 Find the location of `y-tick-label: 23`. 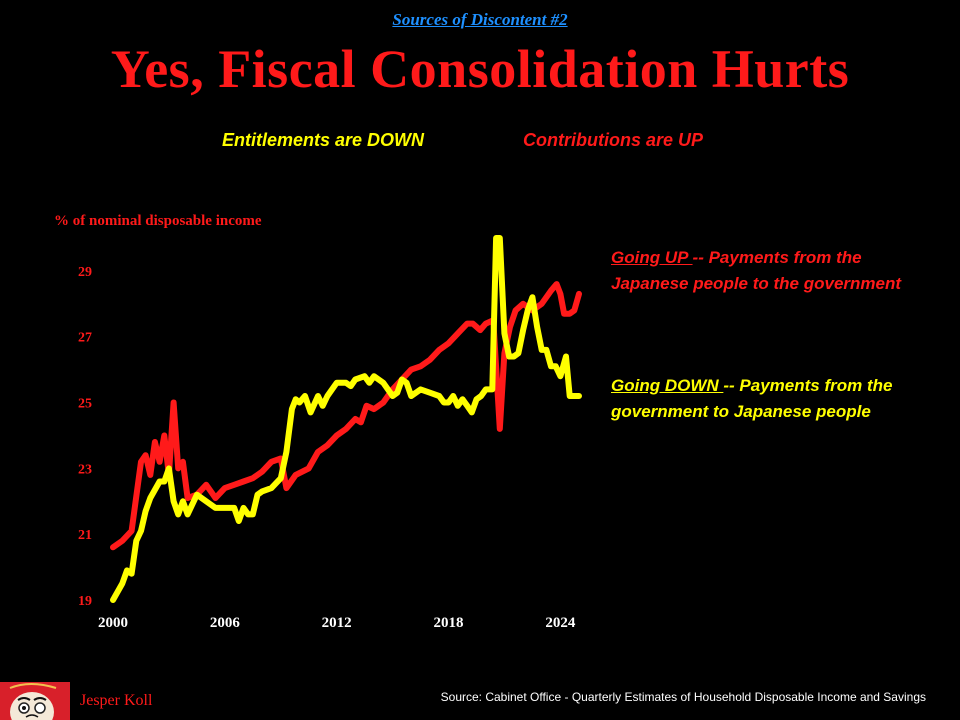

y-tick-label: 23 is located at coordinates (85, 469).